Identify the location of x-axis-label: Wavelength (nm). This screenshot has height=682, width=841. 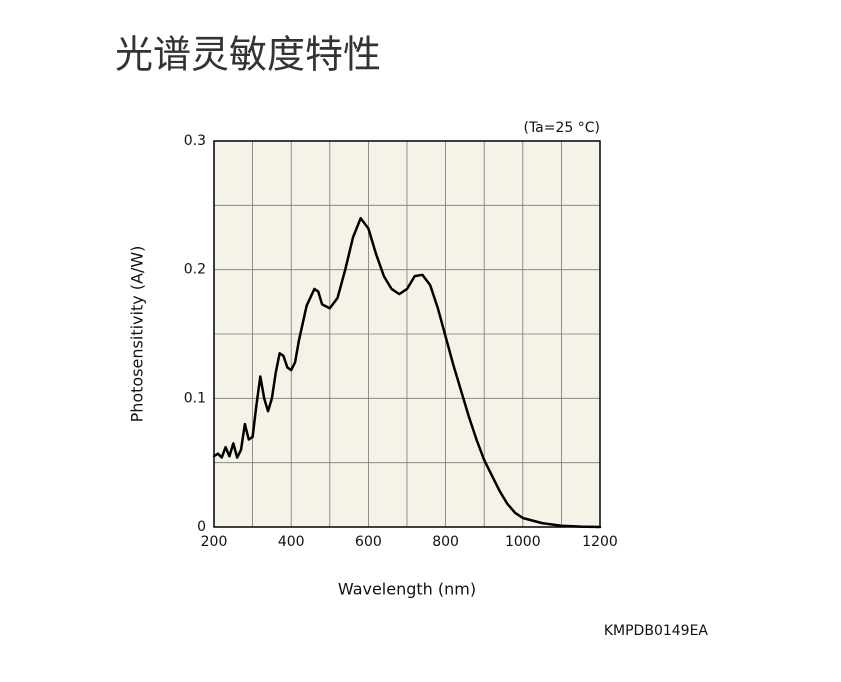
(407, 589).